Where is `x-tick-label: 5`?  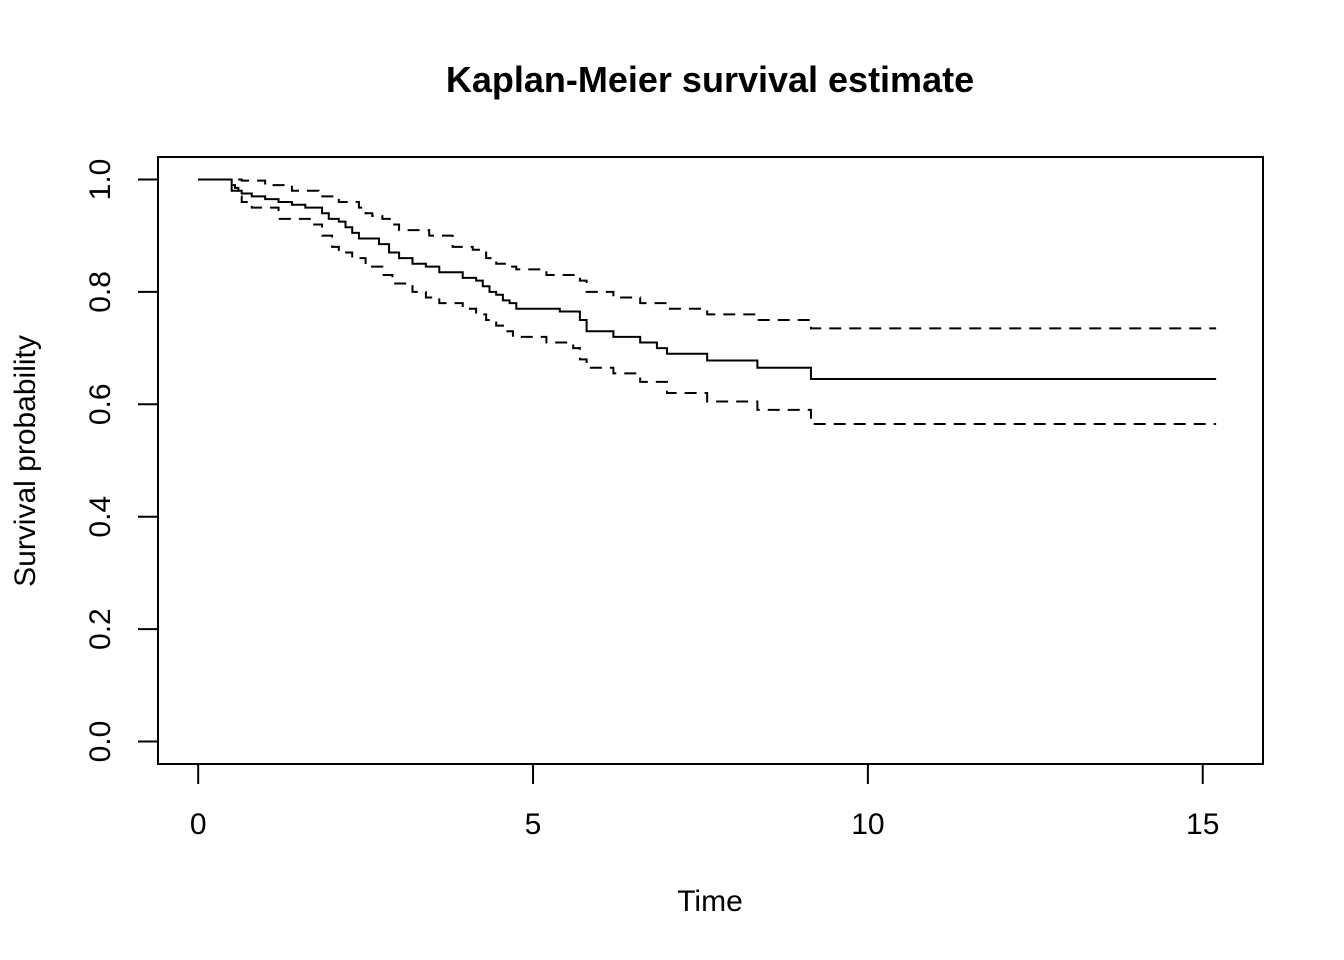
x-tick-label: 5 is located at coordinates (533, 824).